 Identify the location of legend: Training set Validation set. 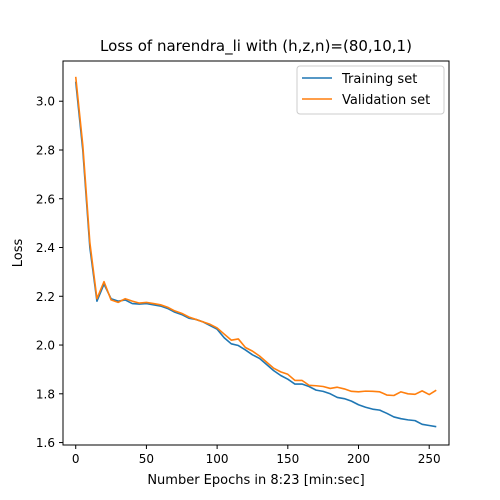
(370, 90).